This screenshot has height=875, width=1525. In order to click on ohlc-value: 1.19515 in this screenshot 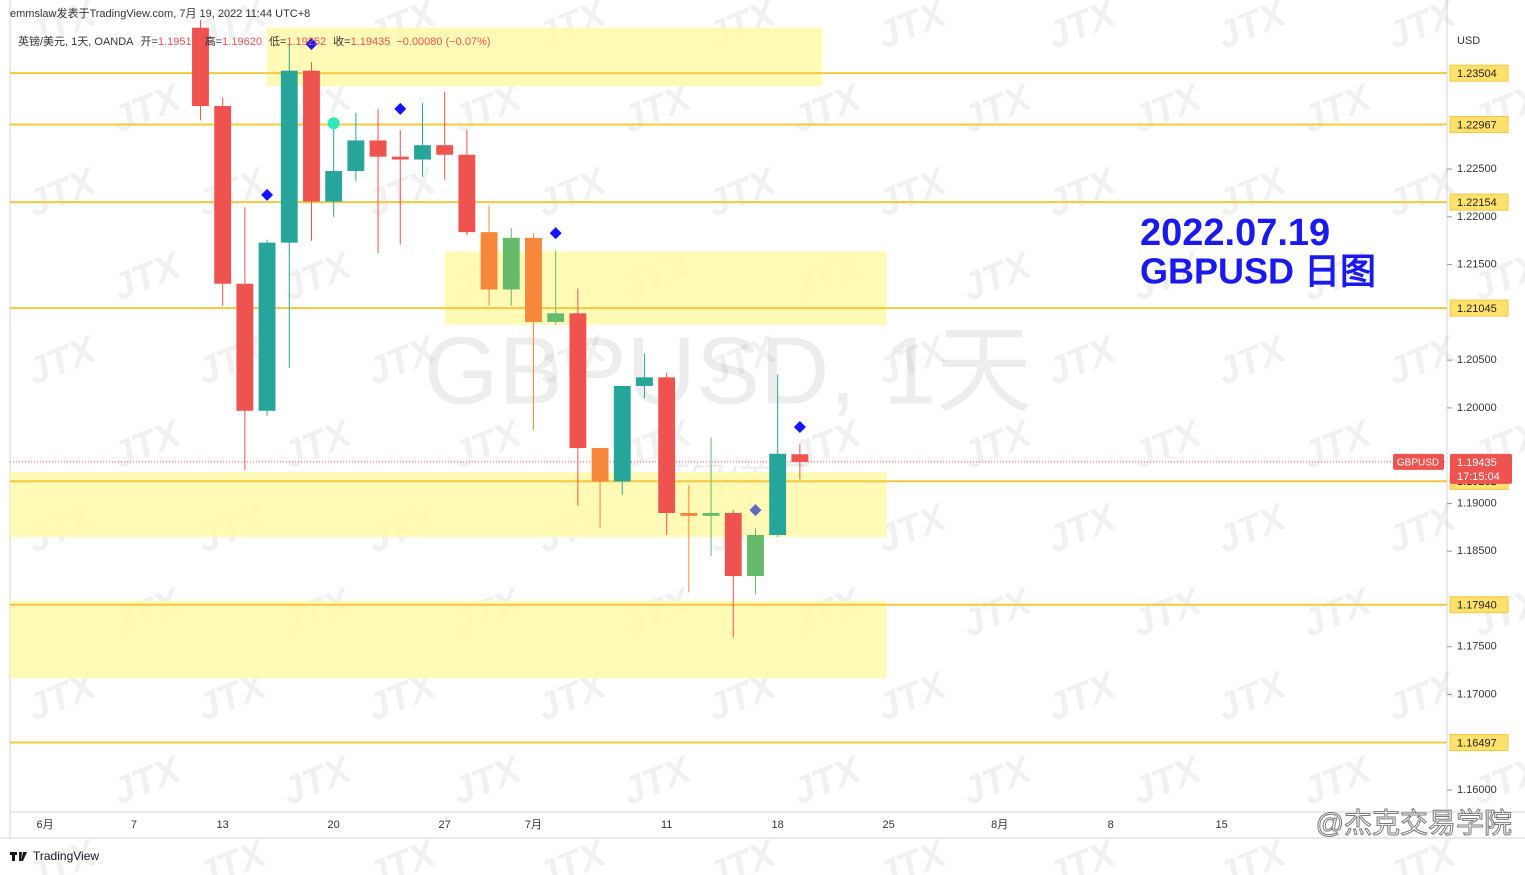, I will do `click(178, 42)`.